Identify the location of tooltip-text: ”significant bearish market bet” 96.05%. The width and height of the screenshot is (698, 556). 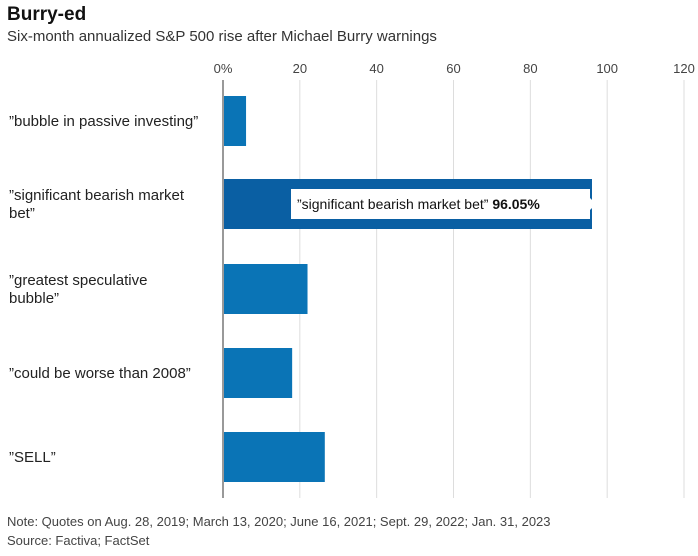
(418, 204).